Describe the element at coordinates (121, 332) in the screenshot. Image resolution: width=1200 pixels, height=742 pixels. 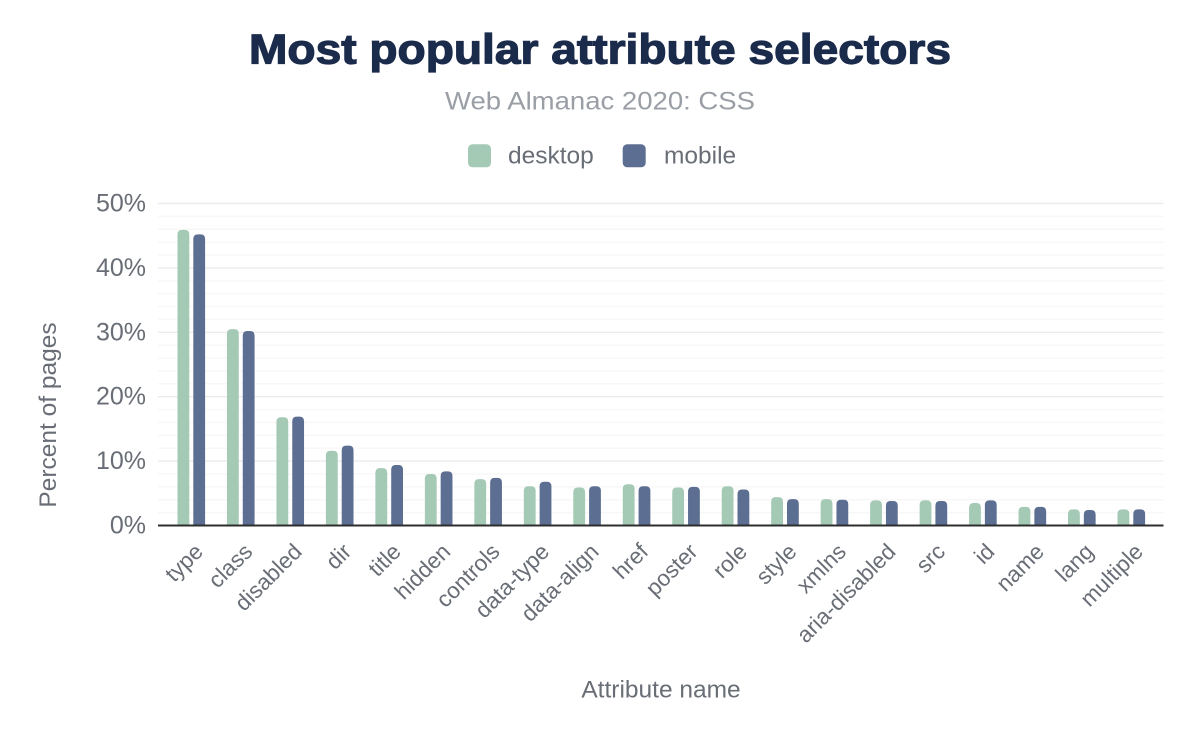
I see `svg-text: 30%` at that location.